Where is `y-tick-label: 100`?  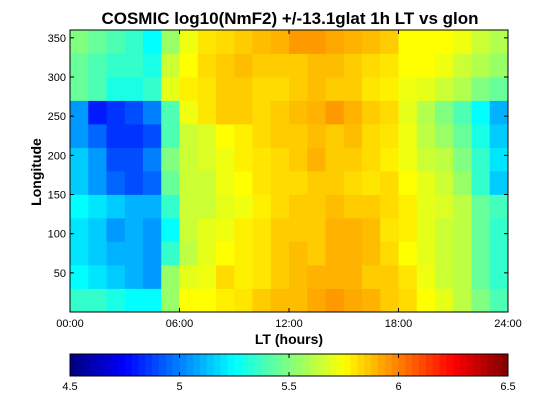 y-tick-label: 100 is located at coordinates (57, 235).